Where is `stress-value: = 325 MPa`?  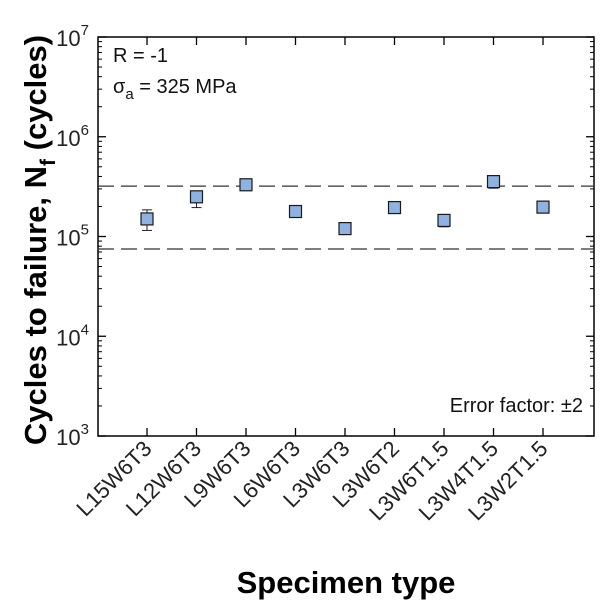 stress-value: = 325 MPa is located at coordinates (186, 87).